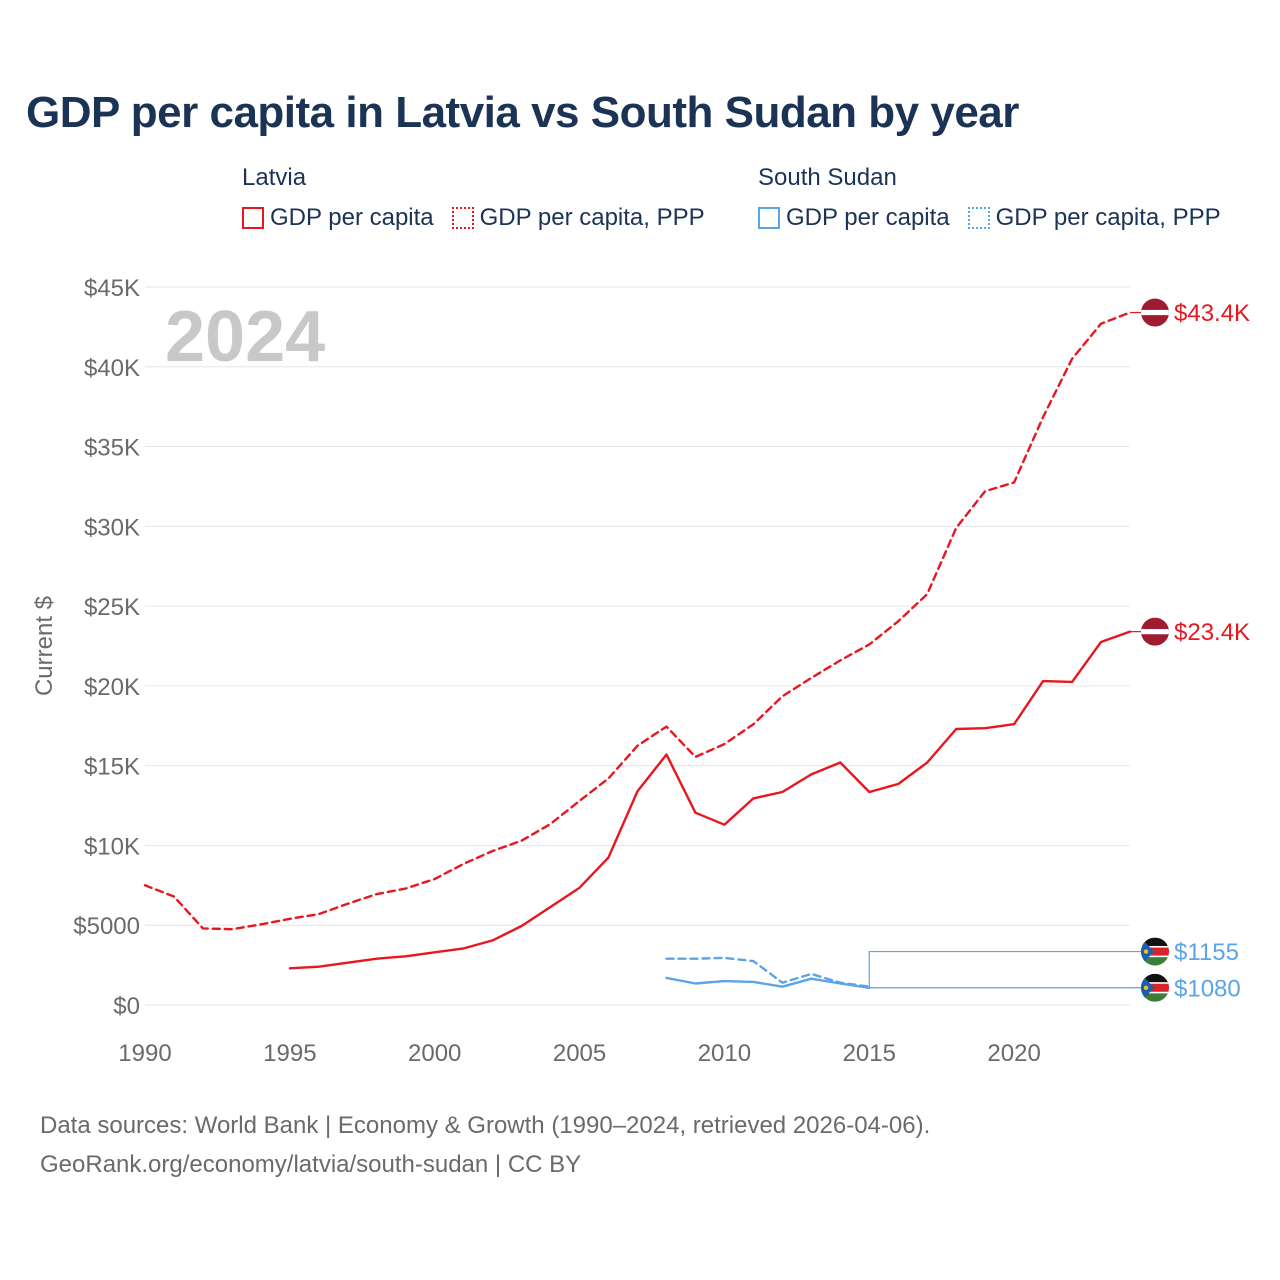 The image size is (1280, 1280). I want to click on legend-country-south-sudan: South Sudan, so click(827, 177).